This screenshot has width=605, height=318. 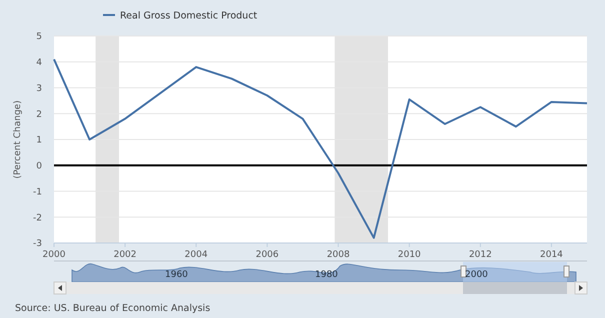 What do you see at coordinates (39, 37) in the screenshot?
I see `y-tick-label: 5` at bounding box center [39, 37].